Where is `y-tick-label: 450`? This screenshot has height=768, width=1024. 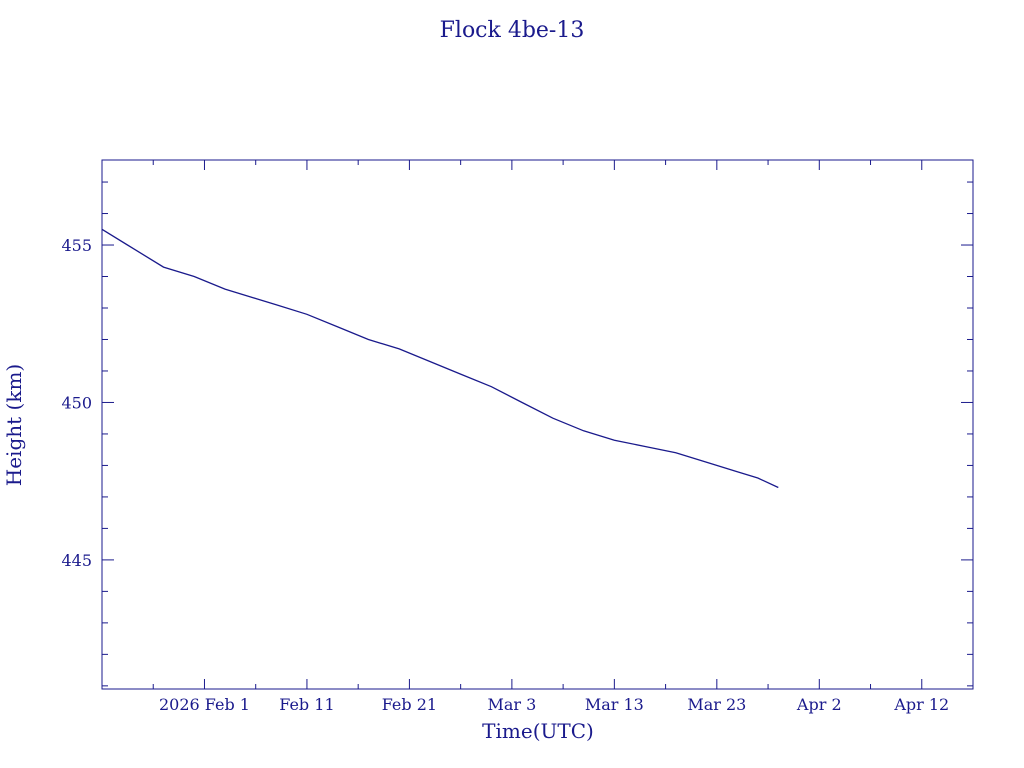 y-tick-label: 450 is located at coordinates (76, 402).